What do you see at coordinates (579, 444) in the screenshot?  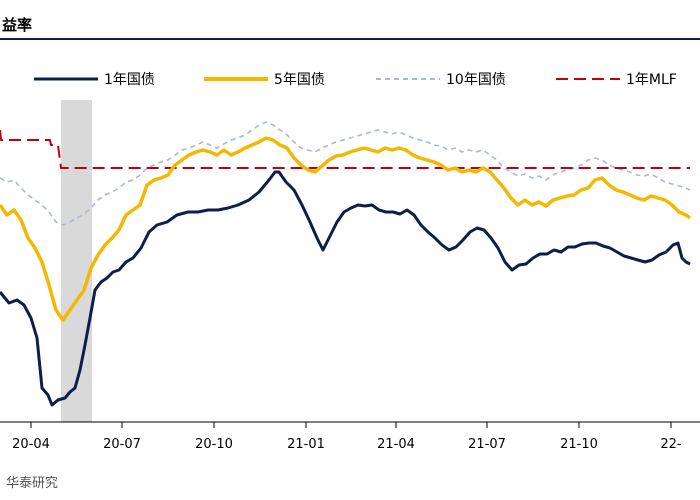 I see `x-tick-label: 21-10` at bounding box center [579, 444].